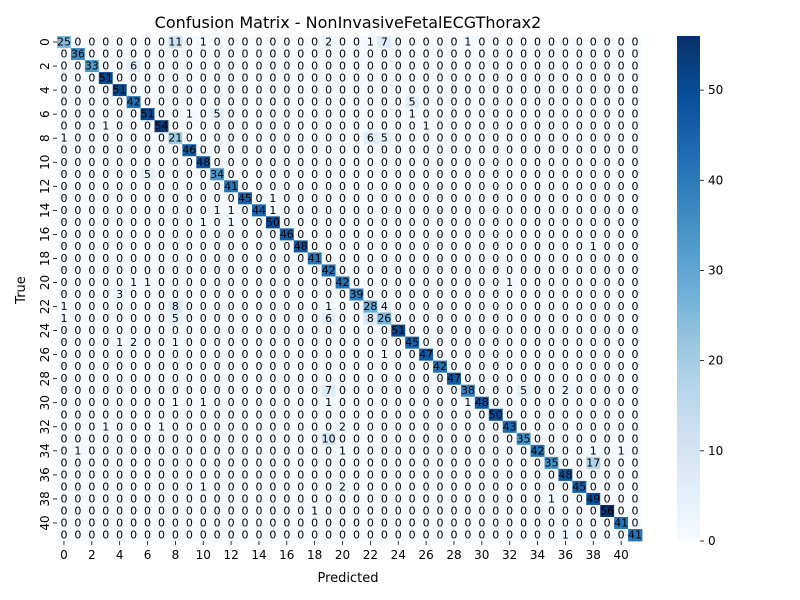 The width and height of the screenshot is (800, 600). I want to click on y-tick-label: 28, so click(45, 378).